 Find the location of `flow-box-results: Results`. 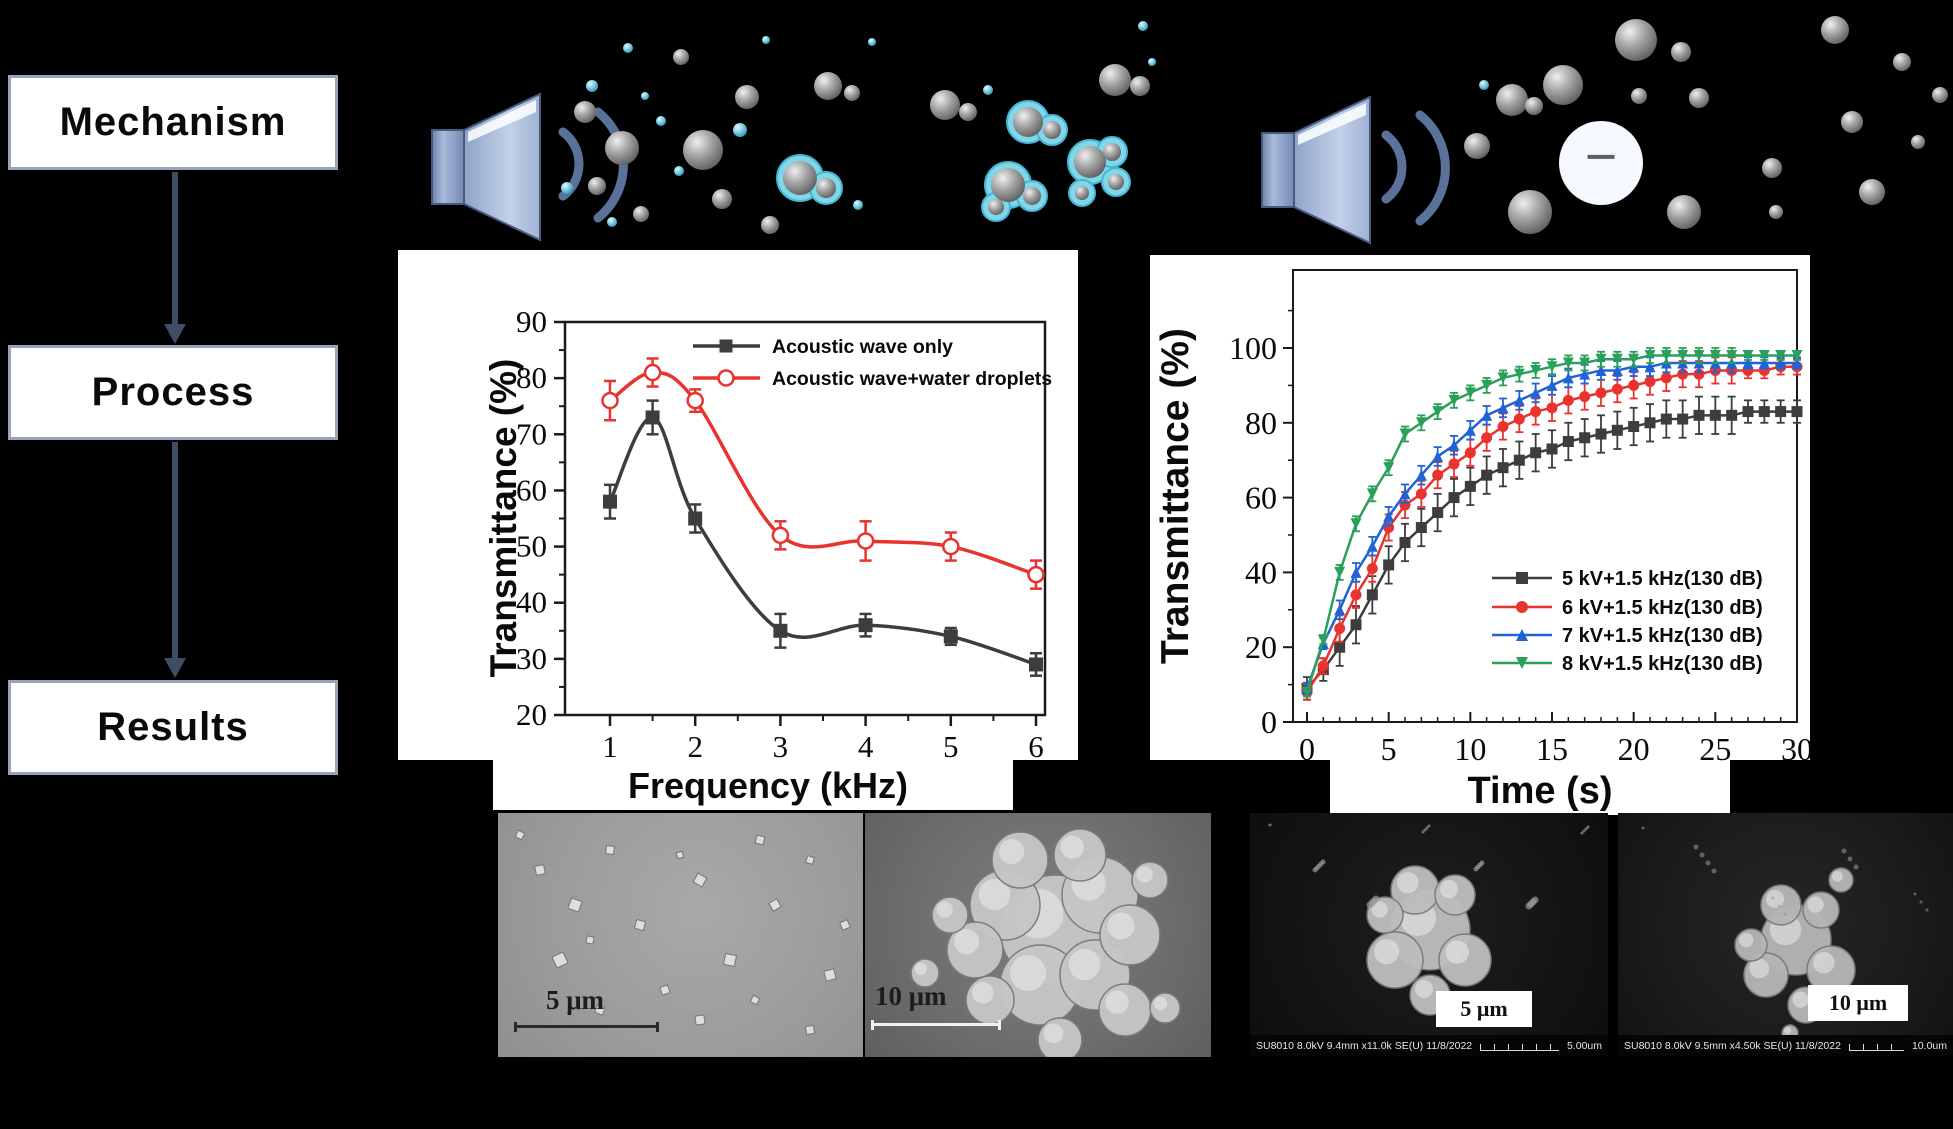

flow-box-results: Results is located at coordinates (173, 727).